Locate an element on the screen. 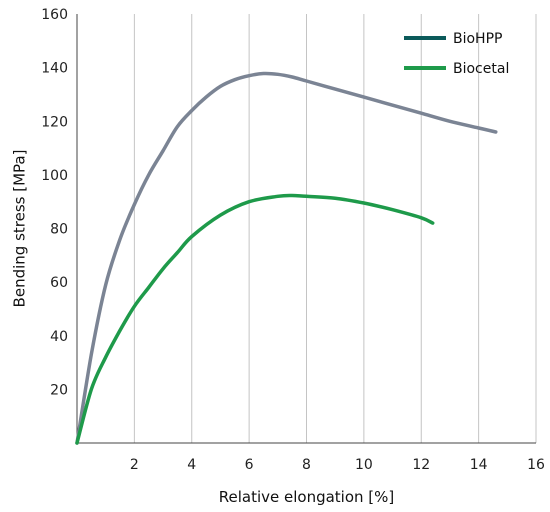 This screenshot has width=550, height=512. x-tick-label: 16 is located at coordinates (536, 465).